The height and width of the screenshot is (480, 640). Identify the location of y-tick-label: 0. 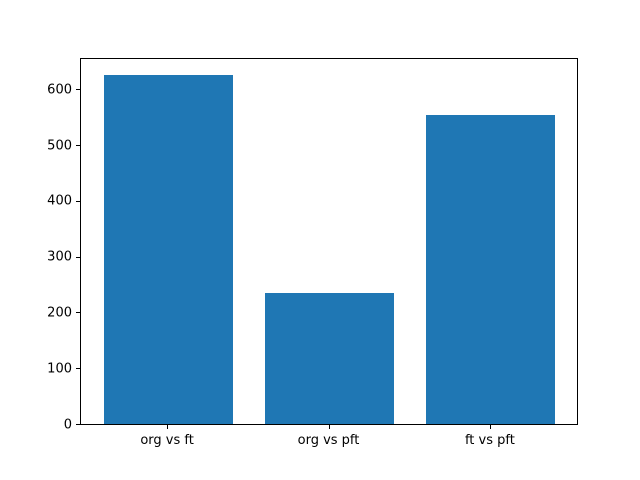
(67, 424).